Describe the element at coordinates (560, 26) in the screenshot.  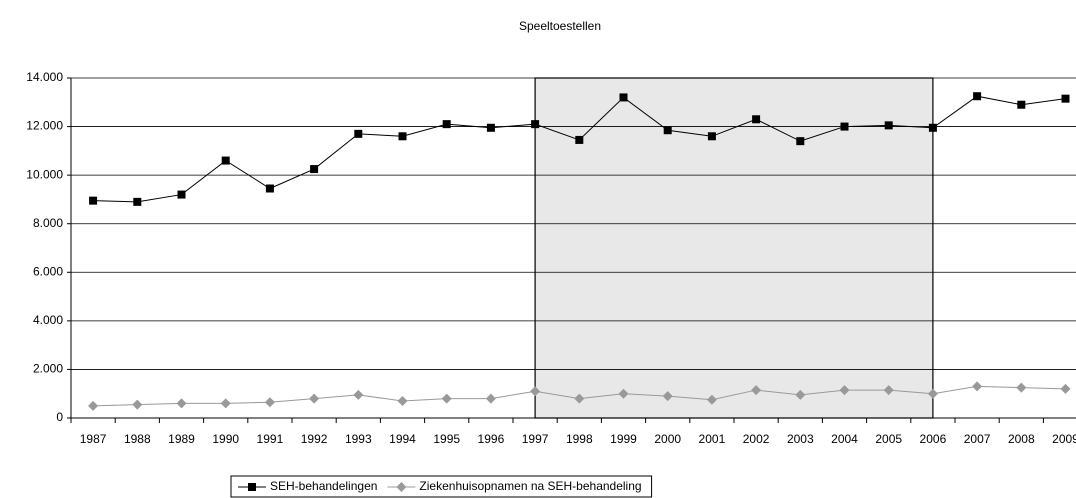
I see `chart-title: Speeltoestellen` at that location.